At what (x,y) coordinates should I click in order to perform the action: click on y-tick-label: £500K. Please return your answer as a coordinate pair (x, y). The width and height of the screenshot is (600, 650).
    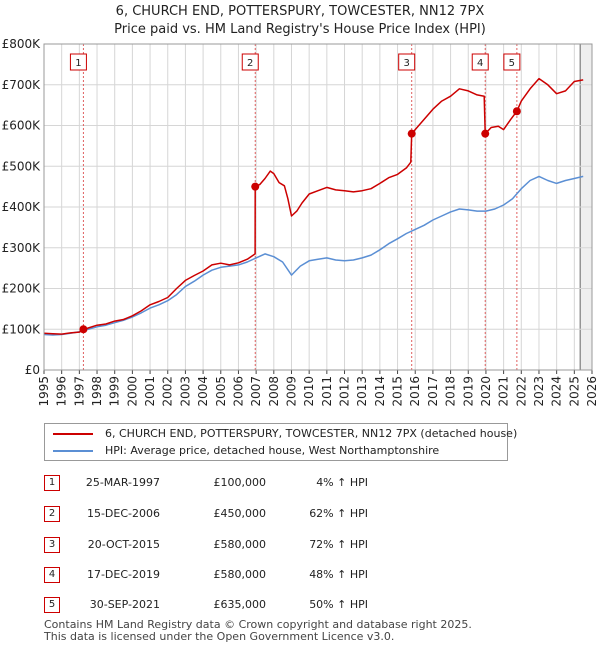
    Looking at the image, I should click on (22, 166).